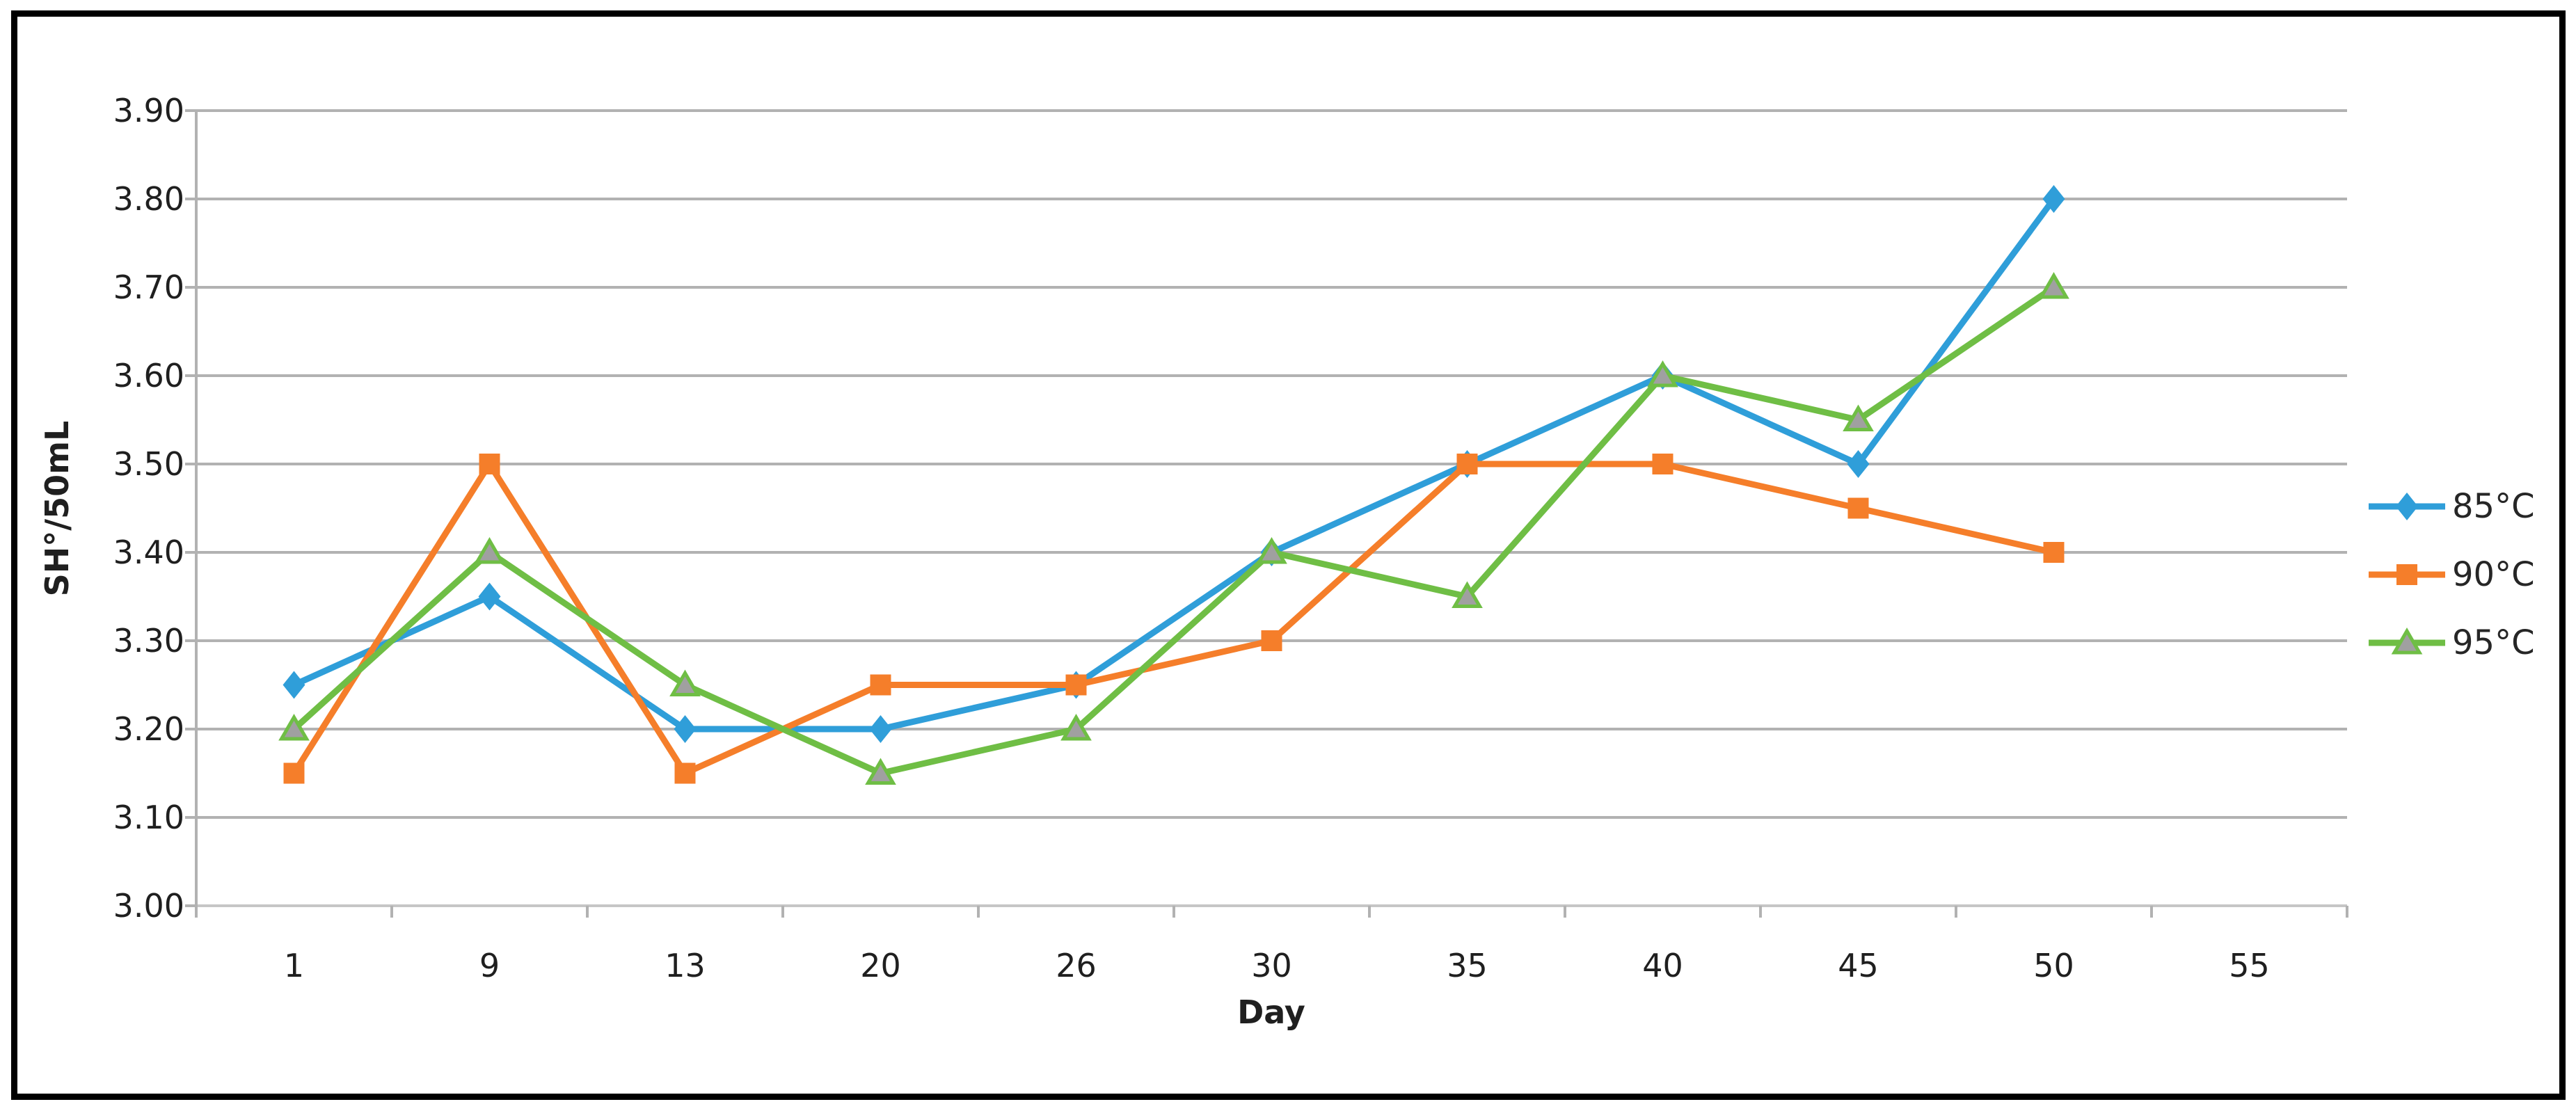 This screenshot has height=1111, width=2576. I want to click on legend-marker-85c-diamond-icon, so click(2407, 506).